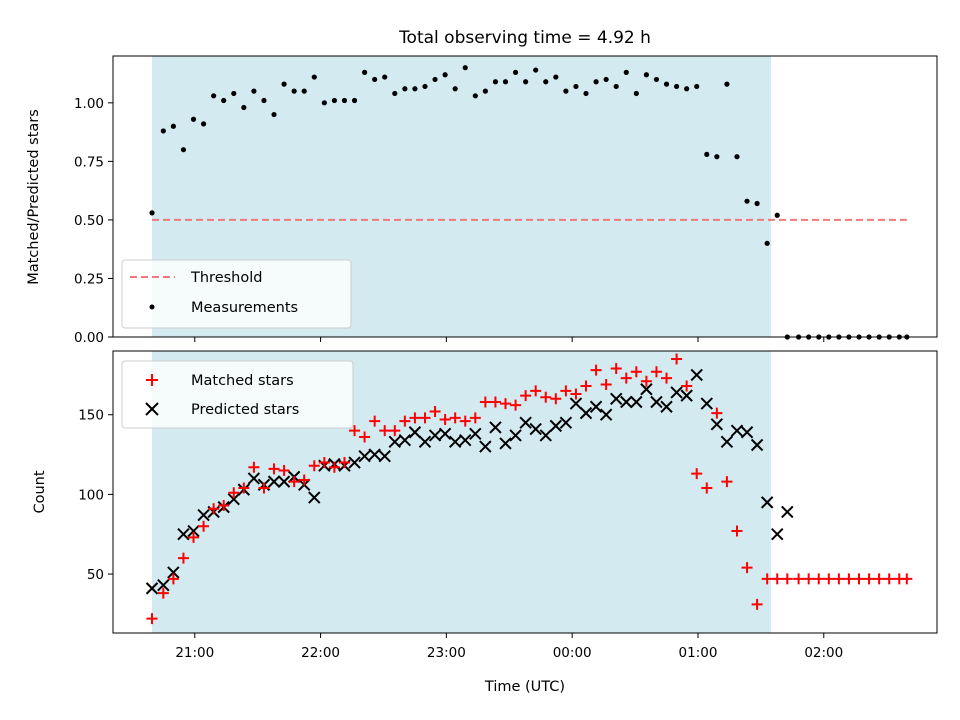 The image size is (960, 720). Describe the element at coordinates (91, 416) in the screenshot. I see `bottom-y-tick-label: 150` at that location.